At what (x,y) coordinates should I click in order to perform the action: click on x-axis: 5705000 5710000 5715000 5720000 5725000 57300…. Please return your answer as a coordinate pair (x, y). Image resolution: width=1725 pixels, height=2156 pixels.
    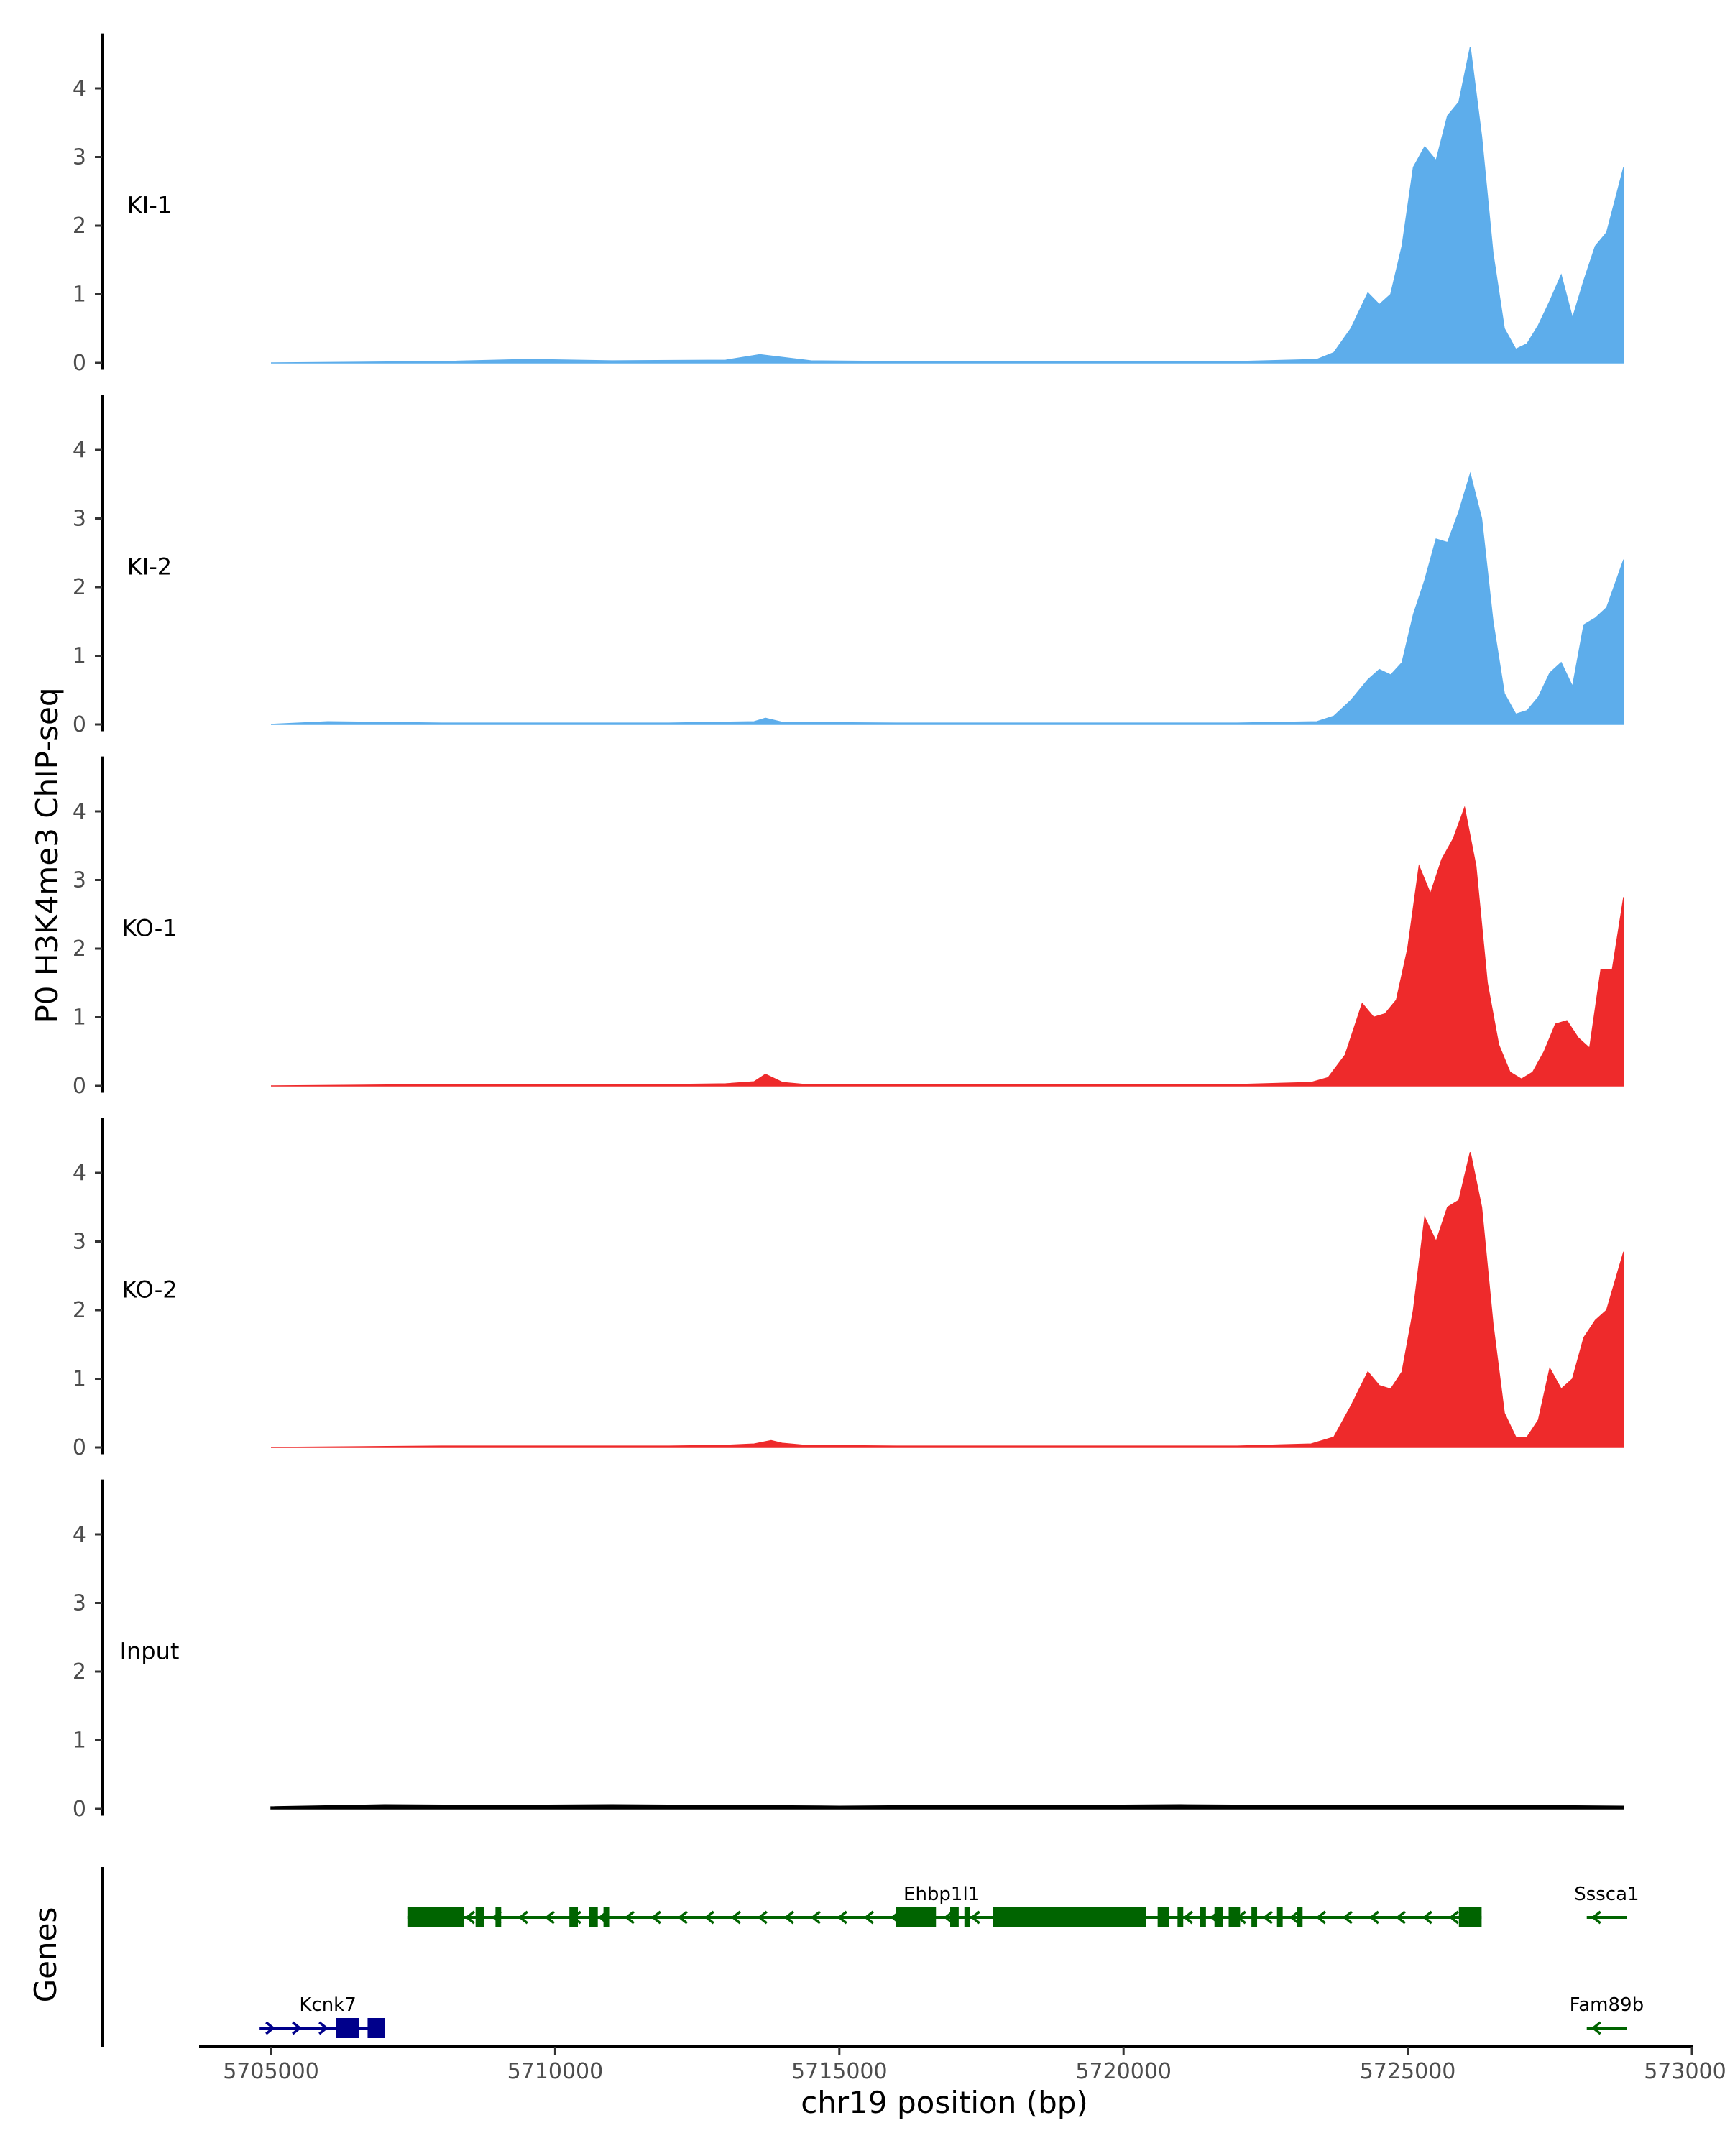
    Looking at the image, I should click on (962, 2064).